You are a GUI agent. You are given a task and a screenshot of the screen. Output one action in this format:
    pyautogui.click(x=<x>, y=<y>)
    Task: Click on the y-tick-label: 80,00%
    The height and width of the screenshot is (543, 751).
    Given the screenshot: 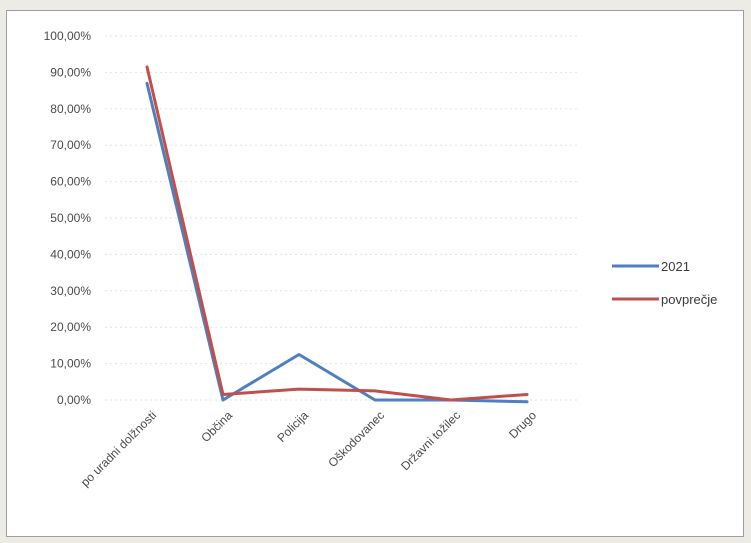 What is the action you would take?
    pyautogui.click(x=70, y=109)
    